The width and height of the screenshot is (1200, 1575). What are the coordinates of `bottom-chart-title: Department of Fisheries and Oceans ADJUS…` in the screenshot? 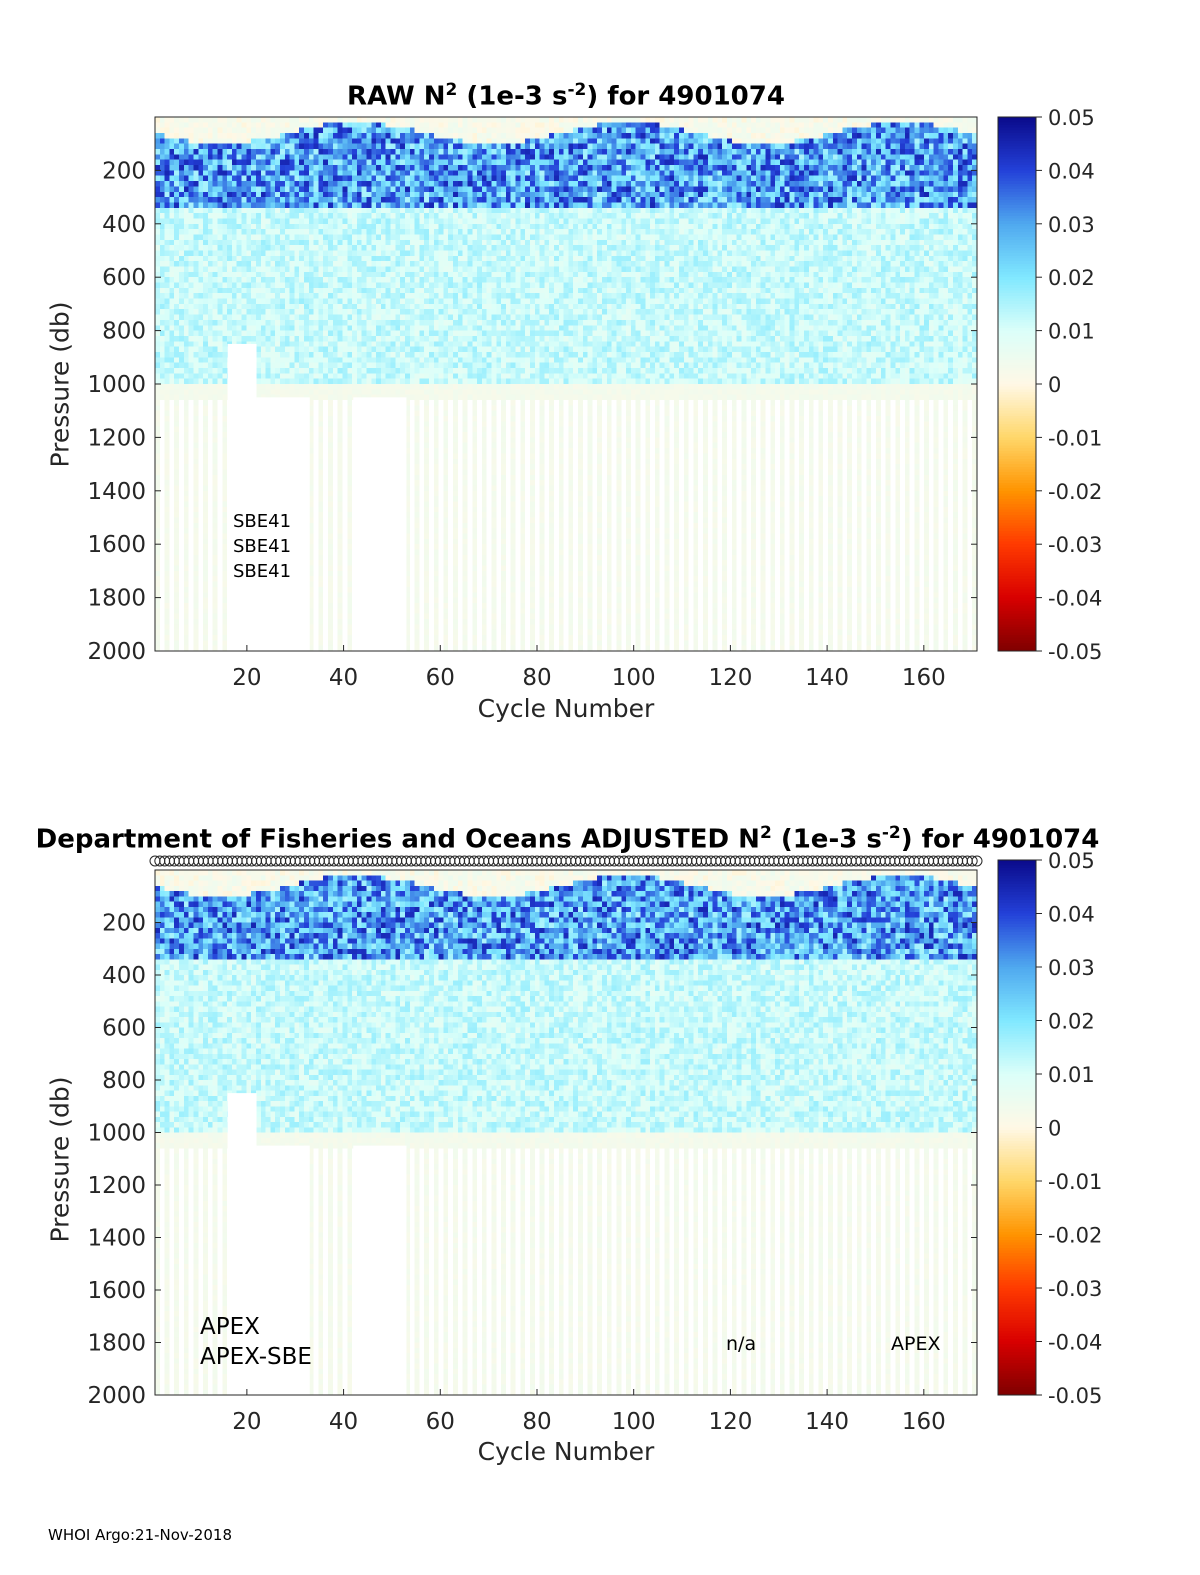 It's located at (567, 839).